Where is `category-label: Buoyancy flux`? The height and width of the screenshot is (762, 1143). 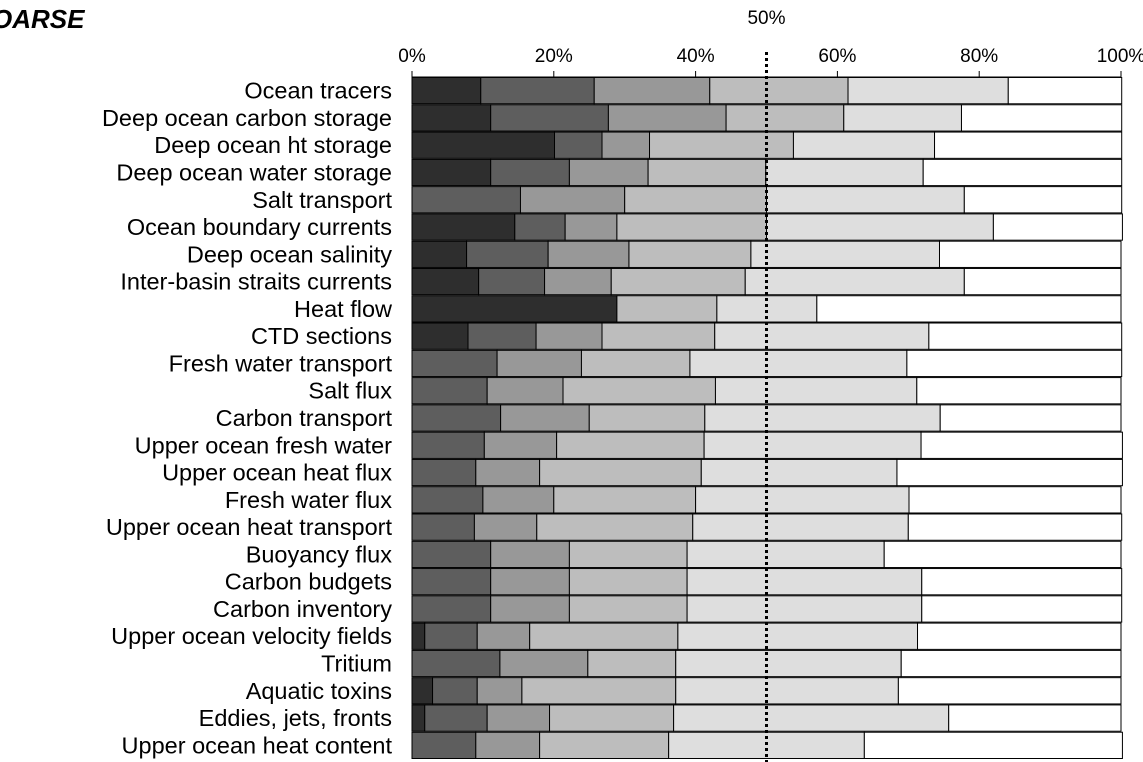 category-label: Buoyancy flux is located at coordinates (319, 554).